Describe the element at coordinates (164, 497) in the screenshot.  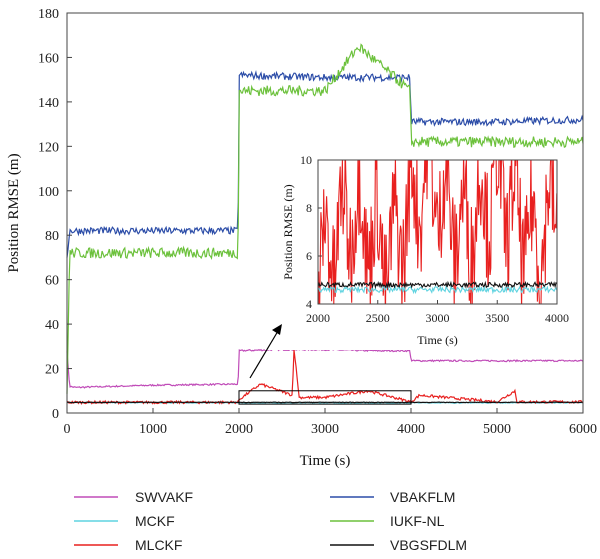
I see `legend-label-swvakf: SWVAKF` at that location.